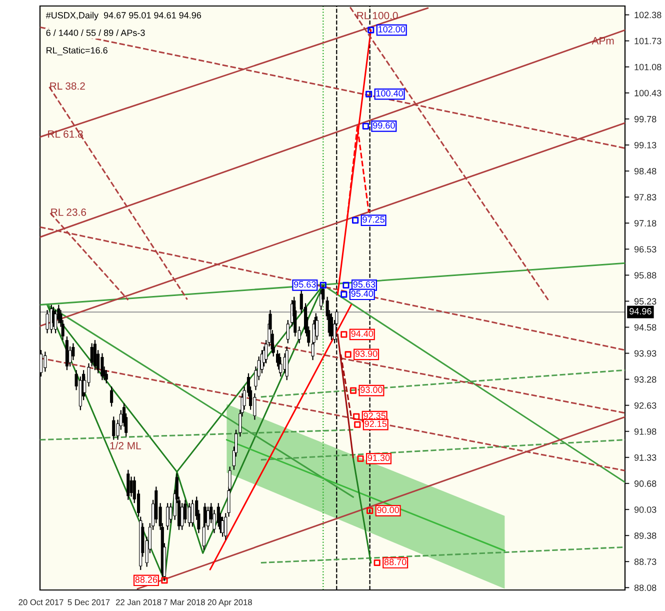 The width and height of the screenshot is (665, 611). Describe the element at coordinates (645, 457) in the screenshot. I see `y-tick-label: 91.33` at that location.